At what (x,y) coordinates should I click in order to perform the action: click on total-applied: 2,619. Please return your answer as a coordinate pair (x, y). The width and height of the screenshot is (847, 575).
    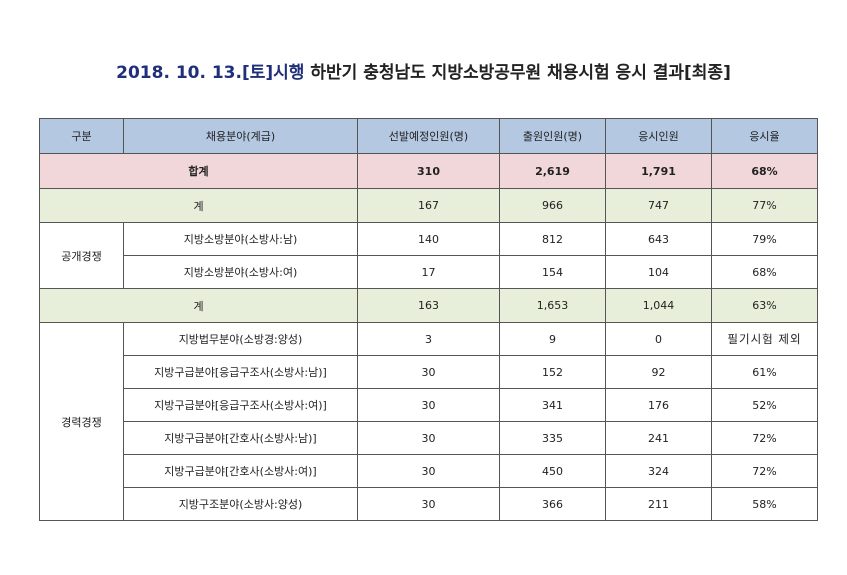
    Looking at the image, I should click on (552, 171).